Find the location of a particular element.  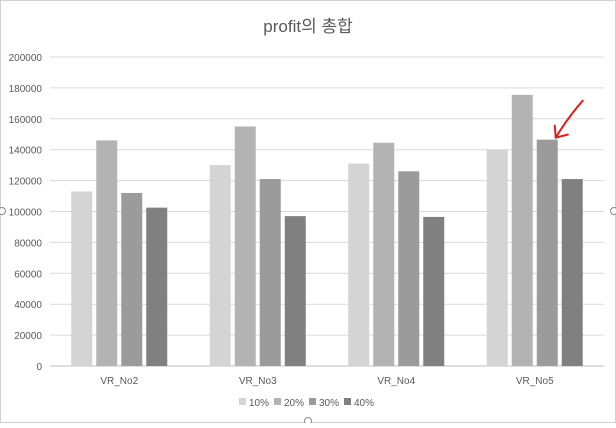

legend-label: 10% is located at coordinates (259, 403).